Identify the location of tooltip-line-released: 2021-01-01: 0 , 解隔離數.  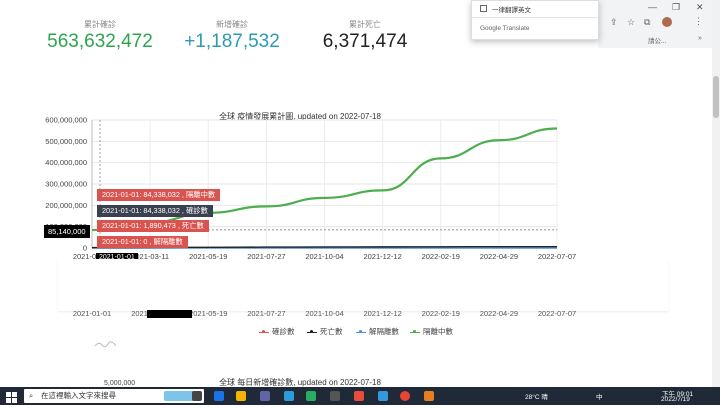
(142, 242).